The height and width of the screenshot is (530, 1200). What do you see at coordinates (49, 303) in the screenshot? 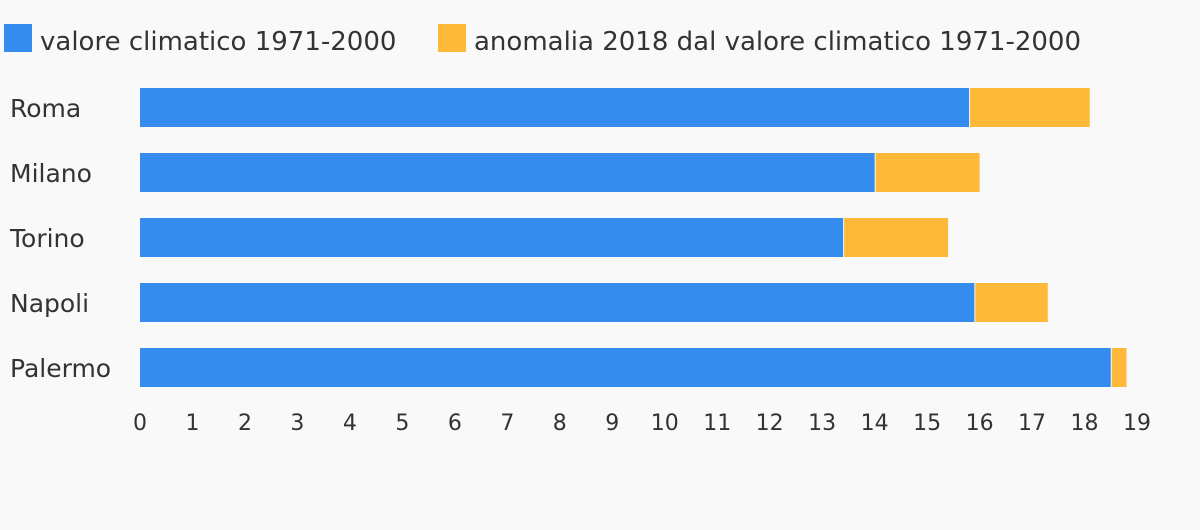
I see `category-label-napoli: Napoli` at bounding box center [49, 303].